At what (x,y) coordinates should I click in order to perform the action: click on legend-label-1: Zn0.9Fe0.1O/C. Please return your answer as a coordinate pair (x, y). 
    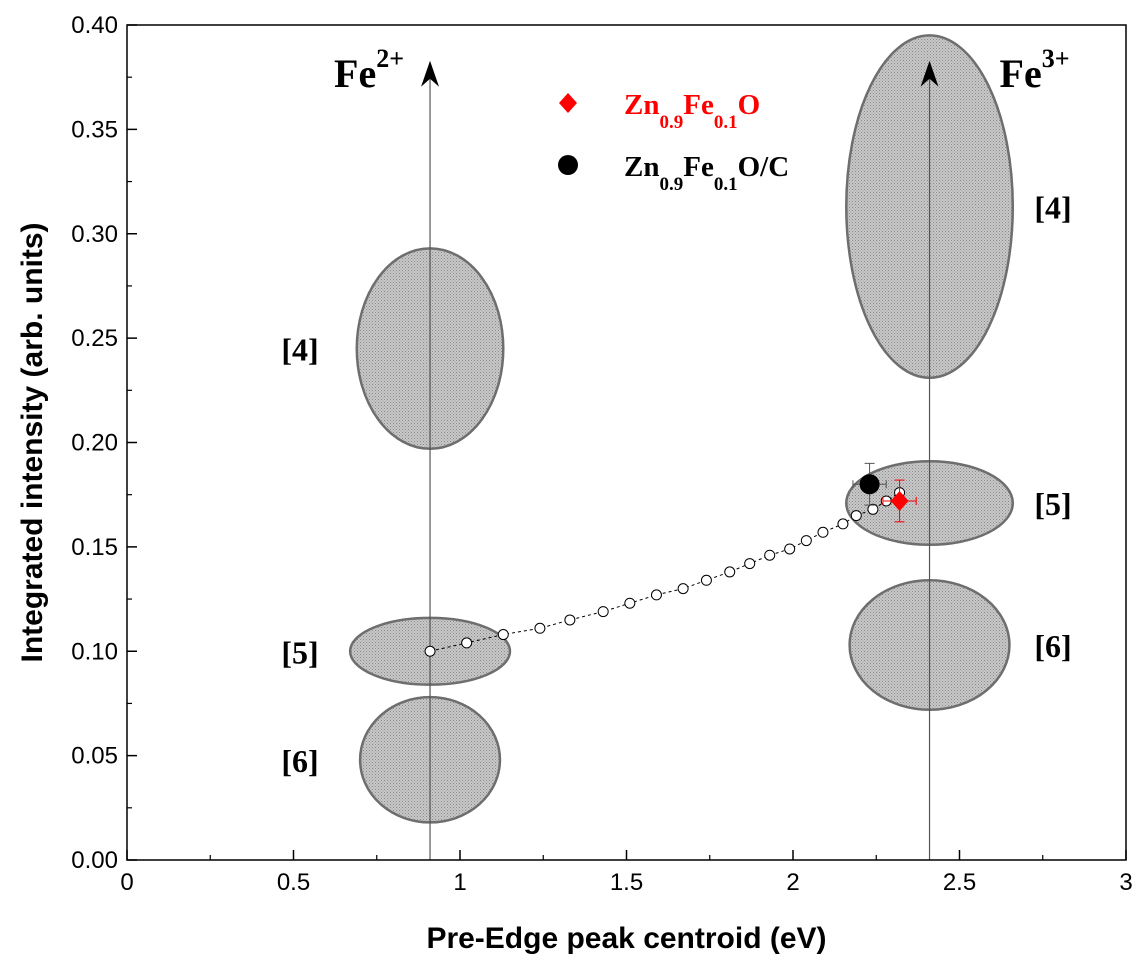
    Looking at the image, I should click on (706, 173).